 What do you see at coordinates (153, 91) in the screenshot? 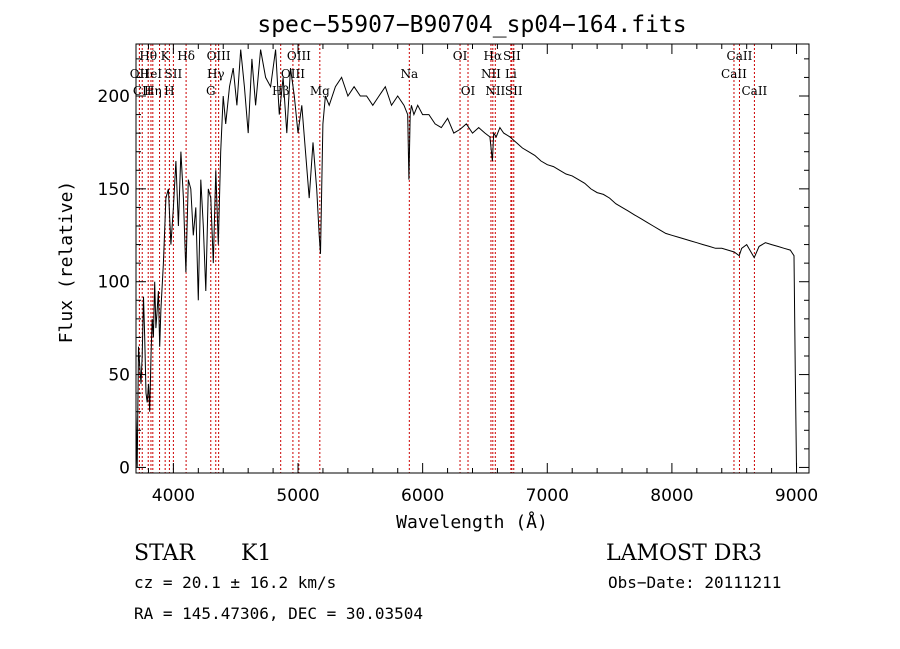
I see `spectral-line-label: Hη` at bounding box center [153, 91].